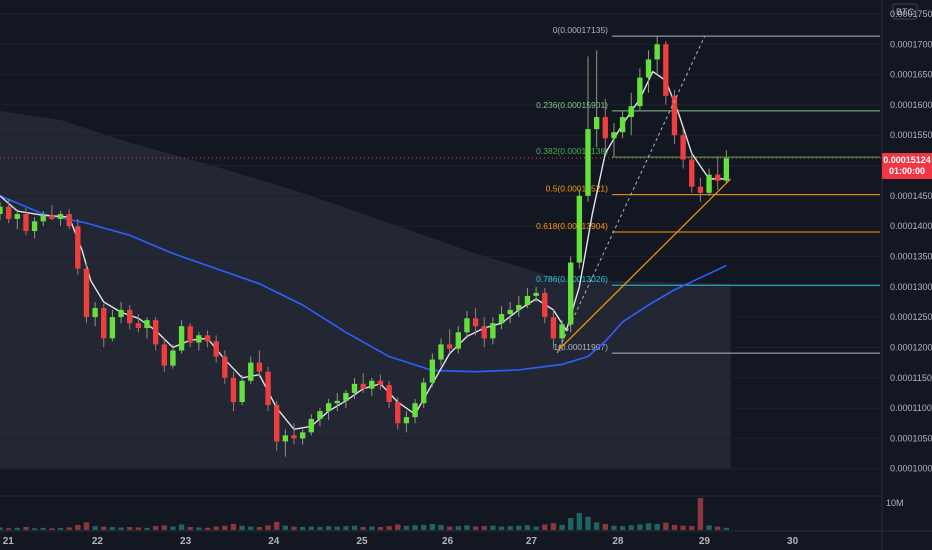 This screenshot has width=932, height=550. I want to click on time-tick-label: 28, so click(618, 541).